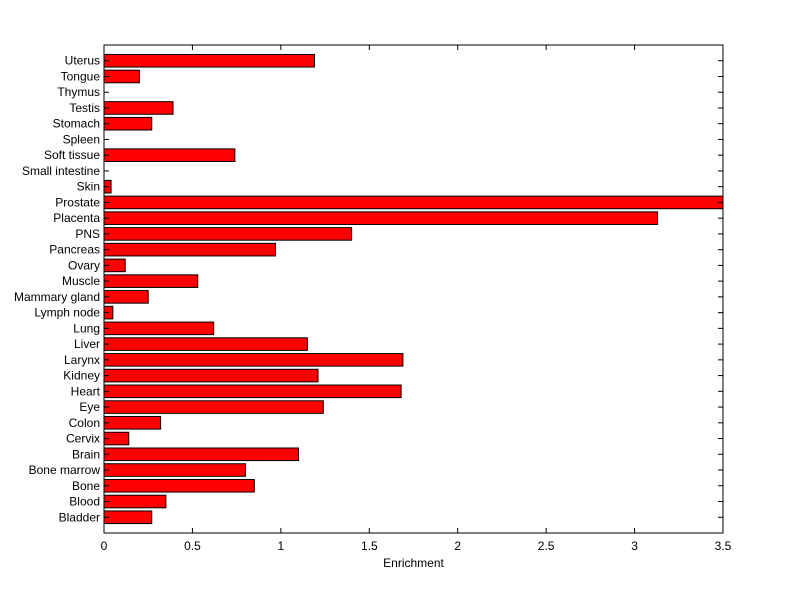 This screenshot has height=599, width=800. I want to click on bar-brain, so click(201, 454).